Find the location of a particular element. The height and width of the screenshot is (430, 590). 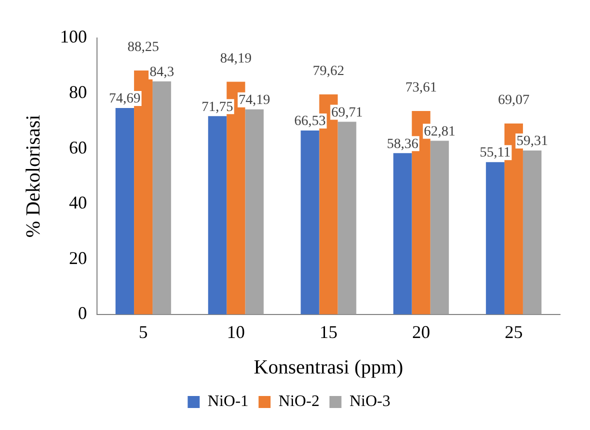

x-tick-label: 25 is located at coordinates (513, 332).